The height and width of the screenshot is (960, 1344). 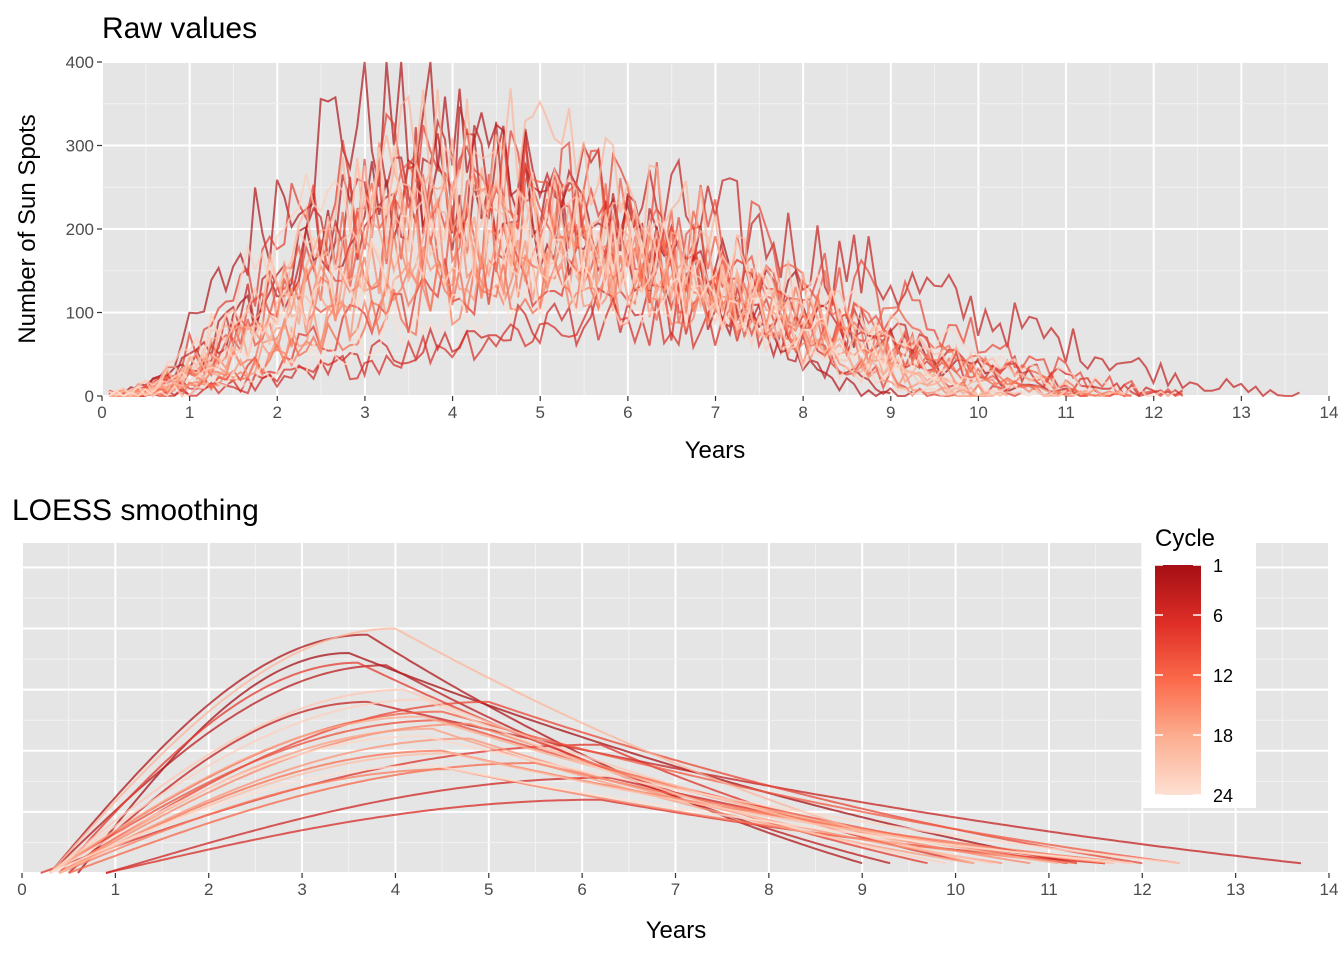 I want to click on x-axis-title-raw: Years, so click(x=715, y=450).